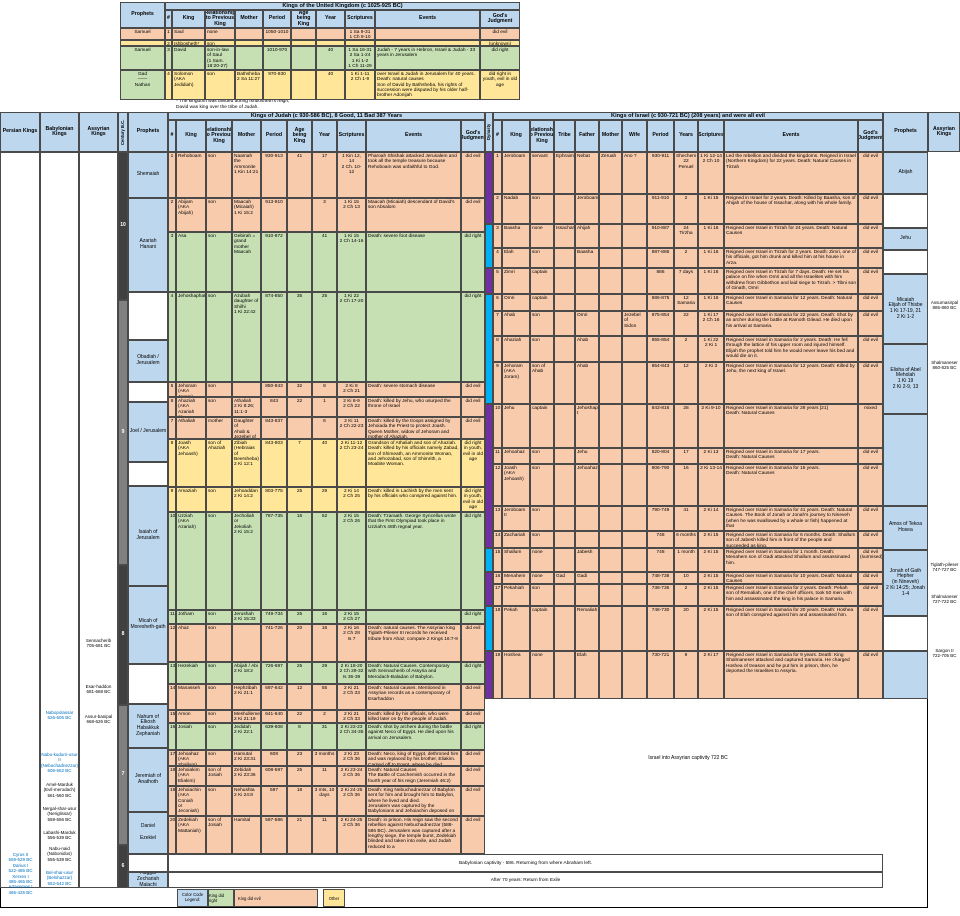  I want to click on israel-years-cell: 10, so click(686, 578).